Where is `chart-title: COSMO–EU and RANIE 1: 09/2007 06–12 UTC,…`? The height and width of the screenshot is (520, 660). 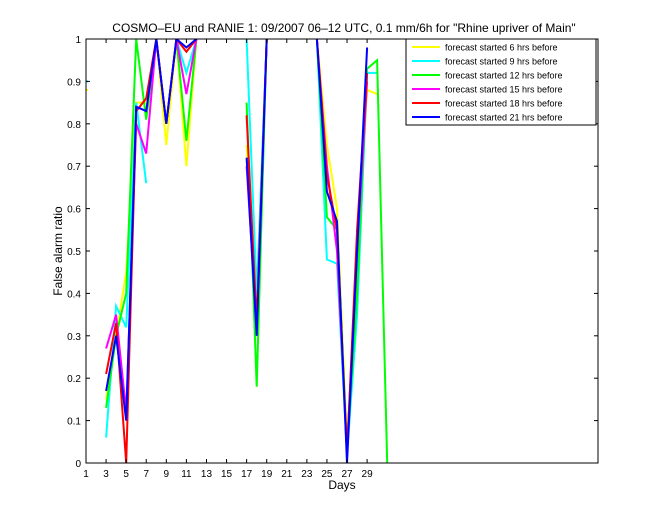 chart-title: COSMO–EU and RANIE 1: 09/2007 06–12 UTC,… is located at coordinates (343, 28).